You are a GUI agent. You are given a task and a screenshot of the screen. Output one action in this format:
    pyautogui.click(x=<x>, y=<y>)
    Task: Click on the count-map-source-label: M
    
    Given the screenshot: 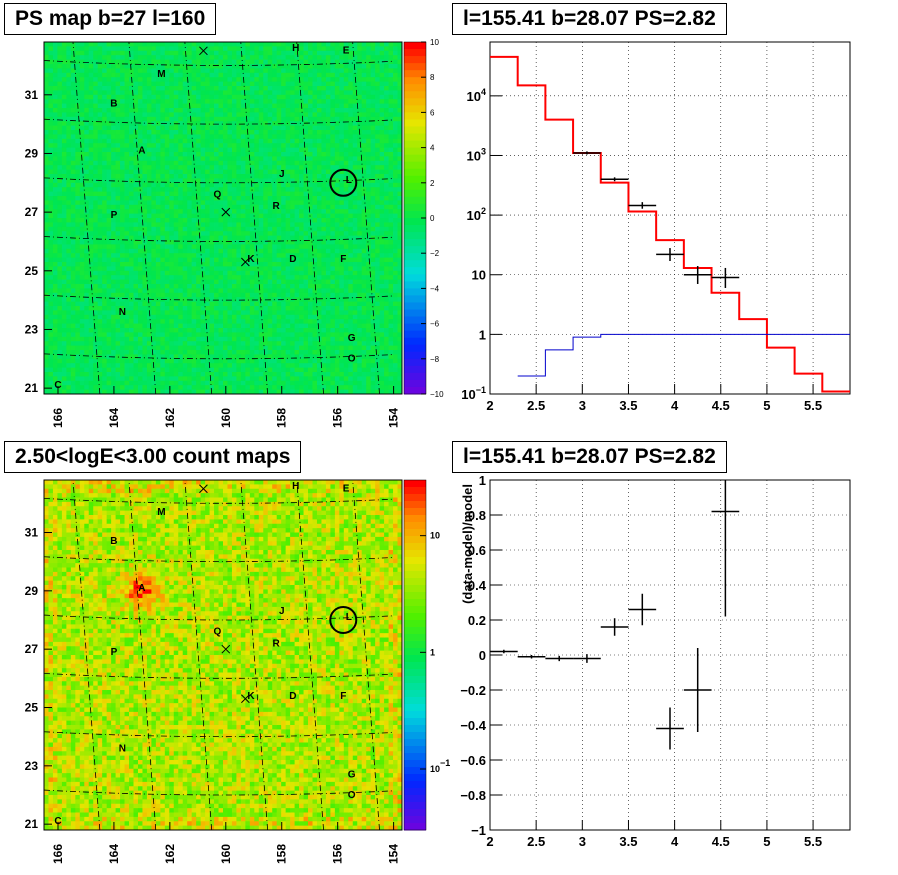 What is the action you would take?
    pyautogui.click(x=161, y=512)
    